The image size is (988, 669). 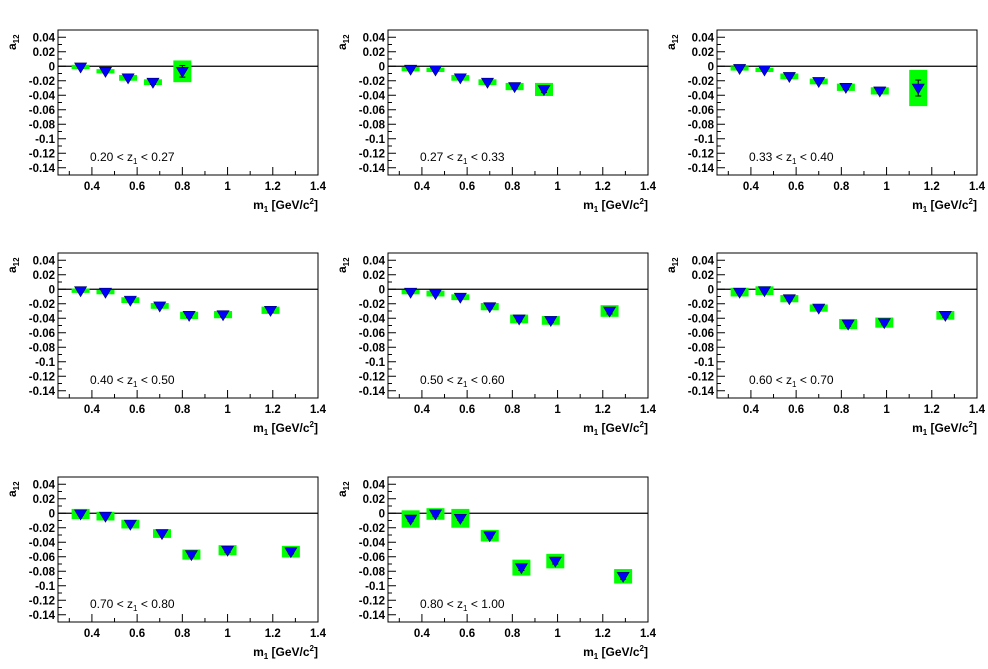 I want to click on x-axis-title-unit-sup: 2, so click(x=642, y=201).